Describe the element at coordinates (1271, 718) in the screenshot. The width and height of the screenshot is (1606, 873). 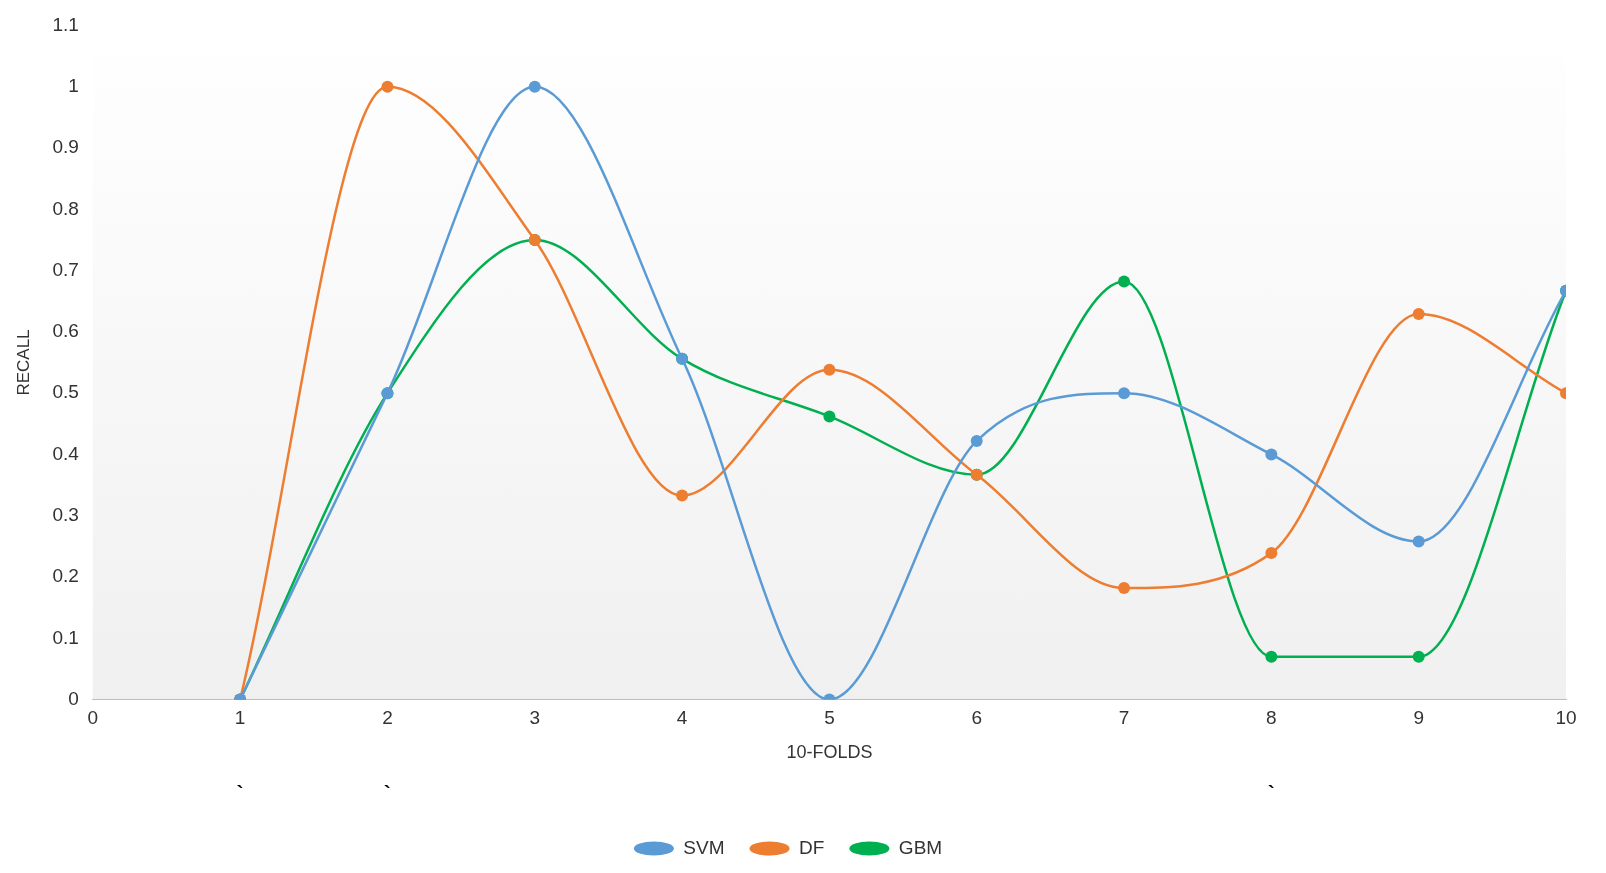
I see `x-tick-label: 8` at that location.